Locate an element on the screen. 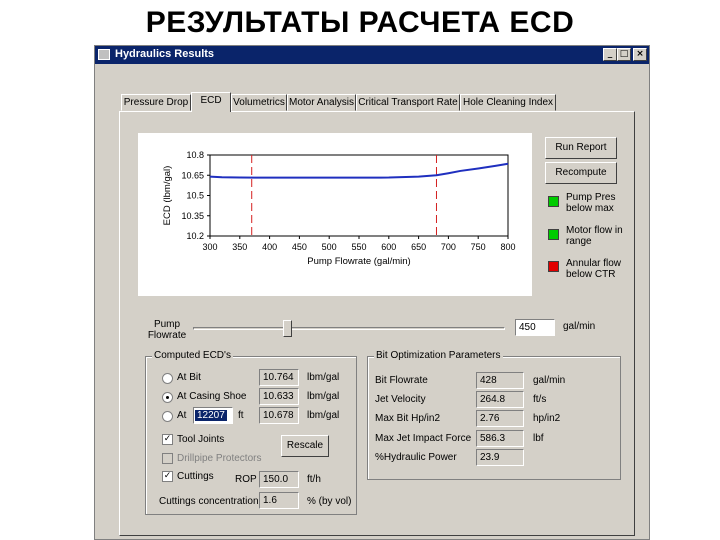 Image resolution: width=720 pixels, height=540 pixels. annular-flow-indicator is located at coordinates (553, 266).